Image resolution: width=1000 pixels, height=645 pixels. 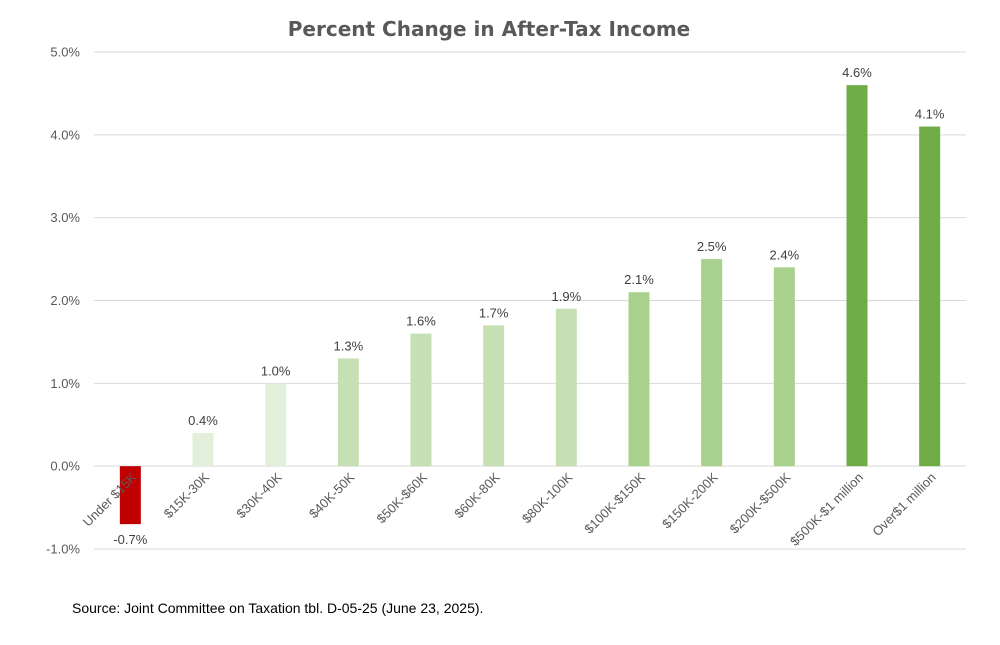 I want to click on data-label: 1.9%, so click(x=567, y=296).